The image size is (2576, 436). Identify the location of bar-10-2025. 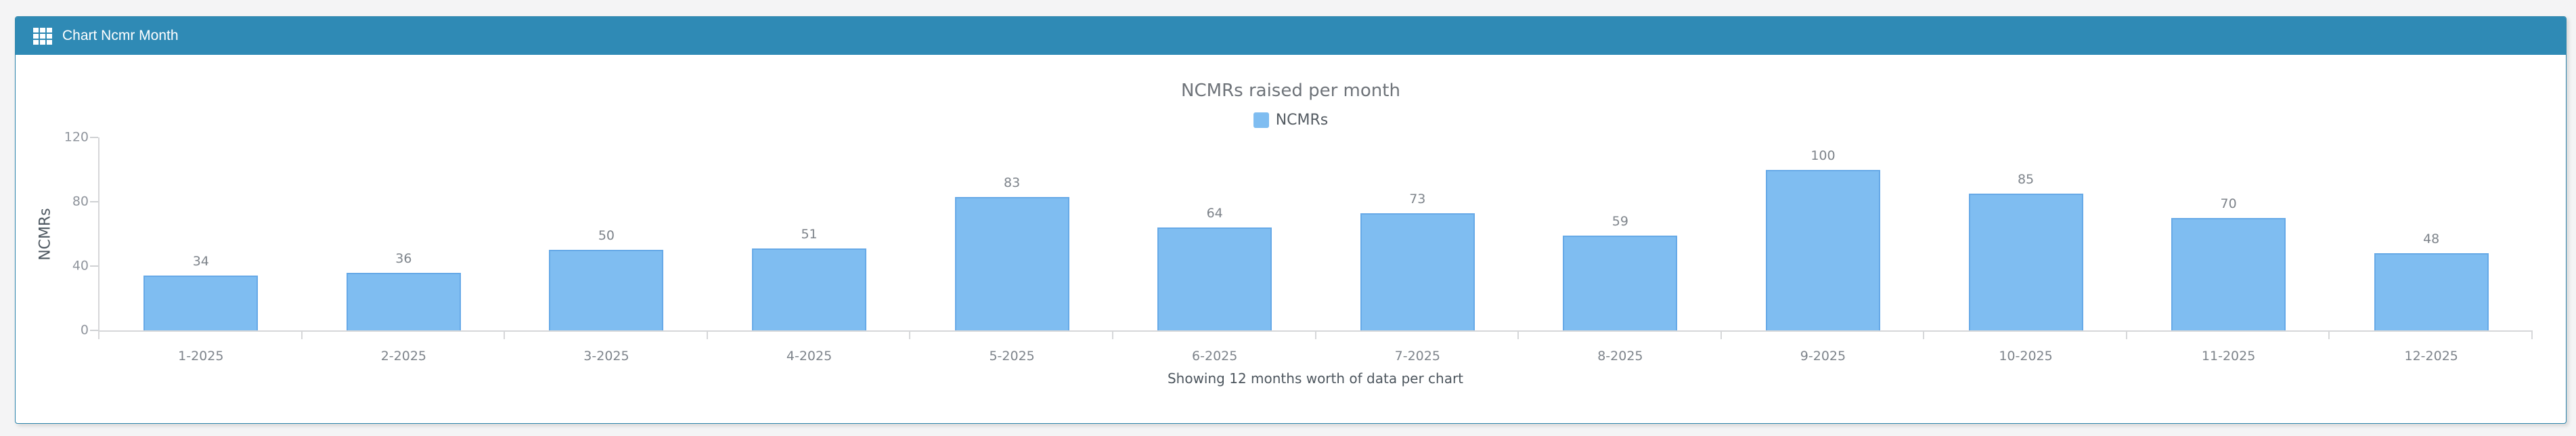
(2025, 262).